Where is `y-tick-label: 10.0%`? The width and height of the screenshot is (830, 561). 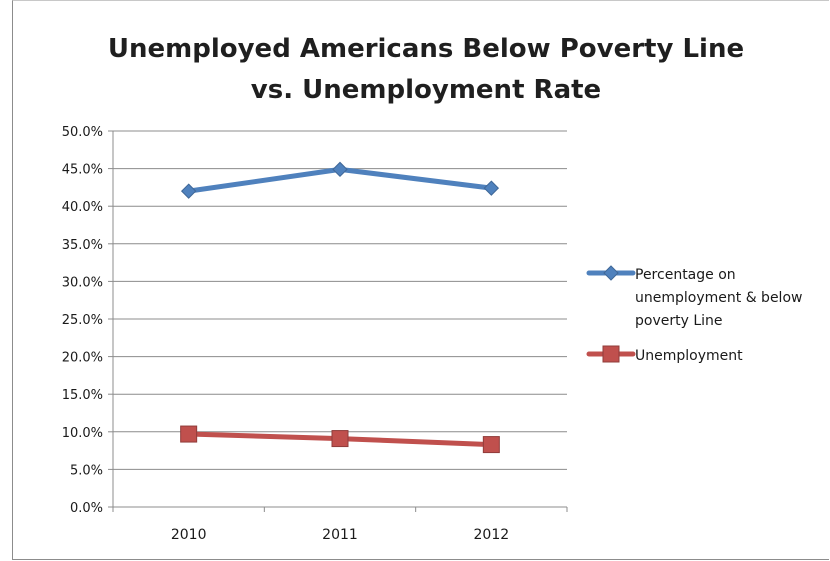
y-tick-label: 10.0% is located at coordinates (82, 433).